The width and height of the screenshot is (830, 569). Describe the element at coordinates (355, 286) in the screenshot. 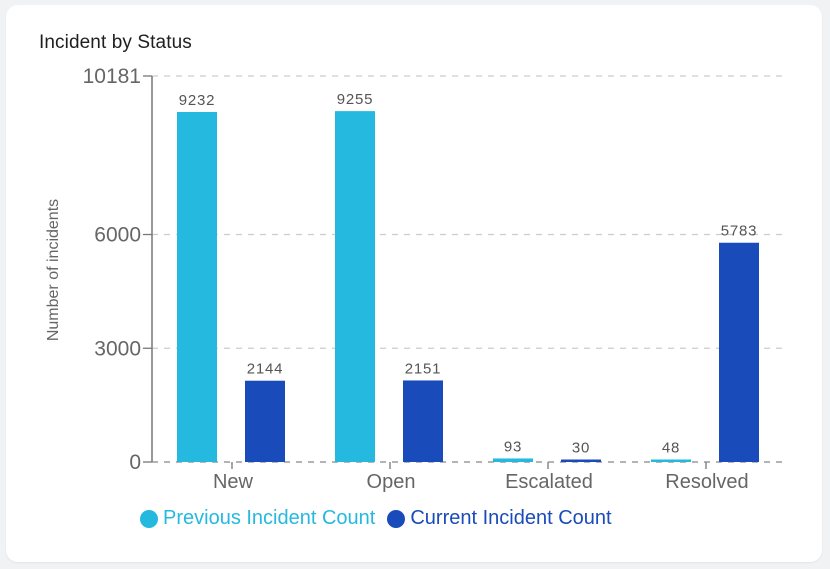

I see `bar-previous-open` at that location.